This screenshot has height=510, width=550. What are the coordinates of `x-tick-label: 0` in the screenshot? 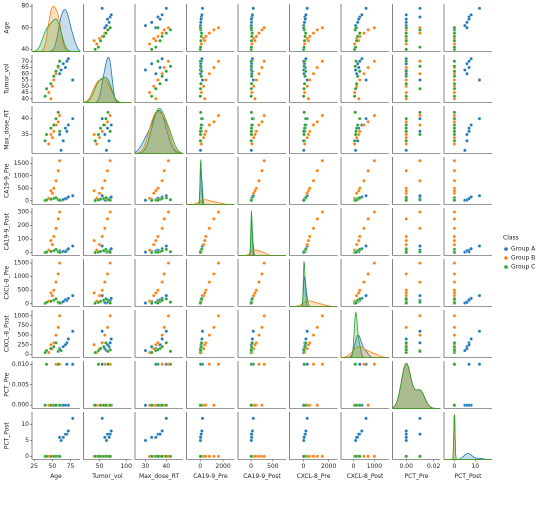 It's located at (354, 466).